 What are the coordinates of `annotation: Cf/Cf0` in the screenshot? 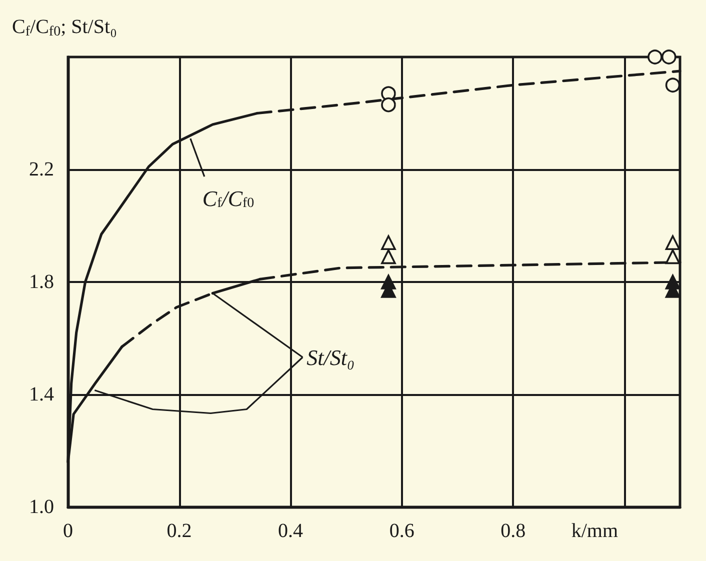 It's located at (228, 199).